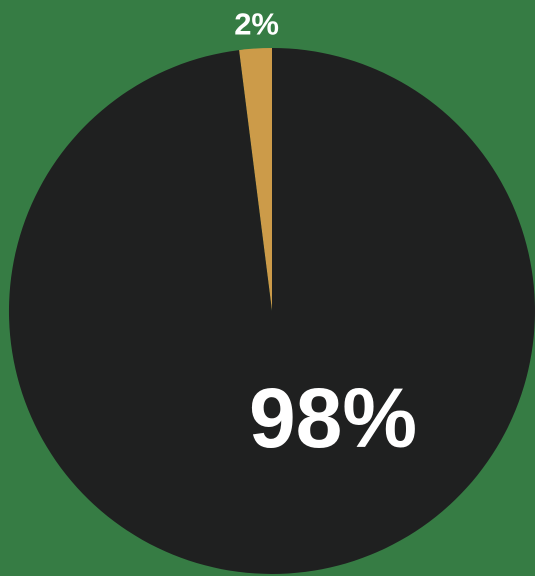  What do you see at coordinates (256, 24) in the screenshot?
I see `pie-label-2-percent: 2%` at bounding box center [256, 24].